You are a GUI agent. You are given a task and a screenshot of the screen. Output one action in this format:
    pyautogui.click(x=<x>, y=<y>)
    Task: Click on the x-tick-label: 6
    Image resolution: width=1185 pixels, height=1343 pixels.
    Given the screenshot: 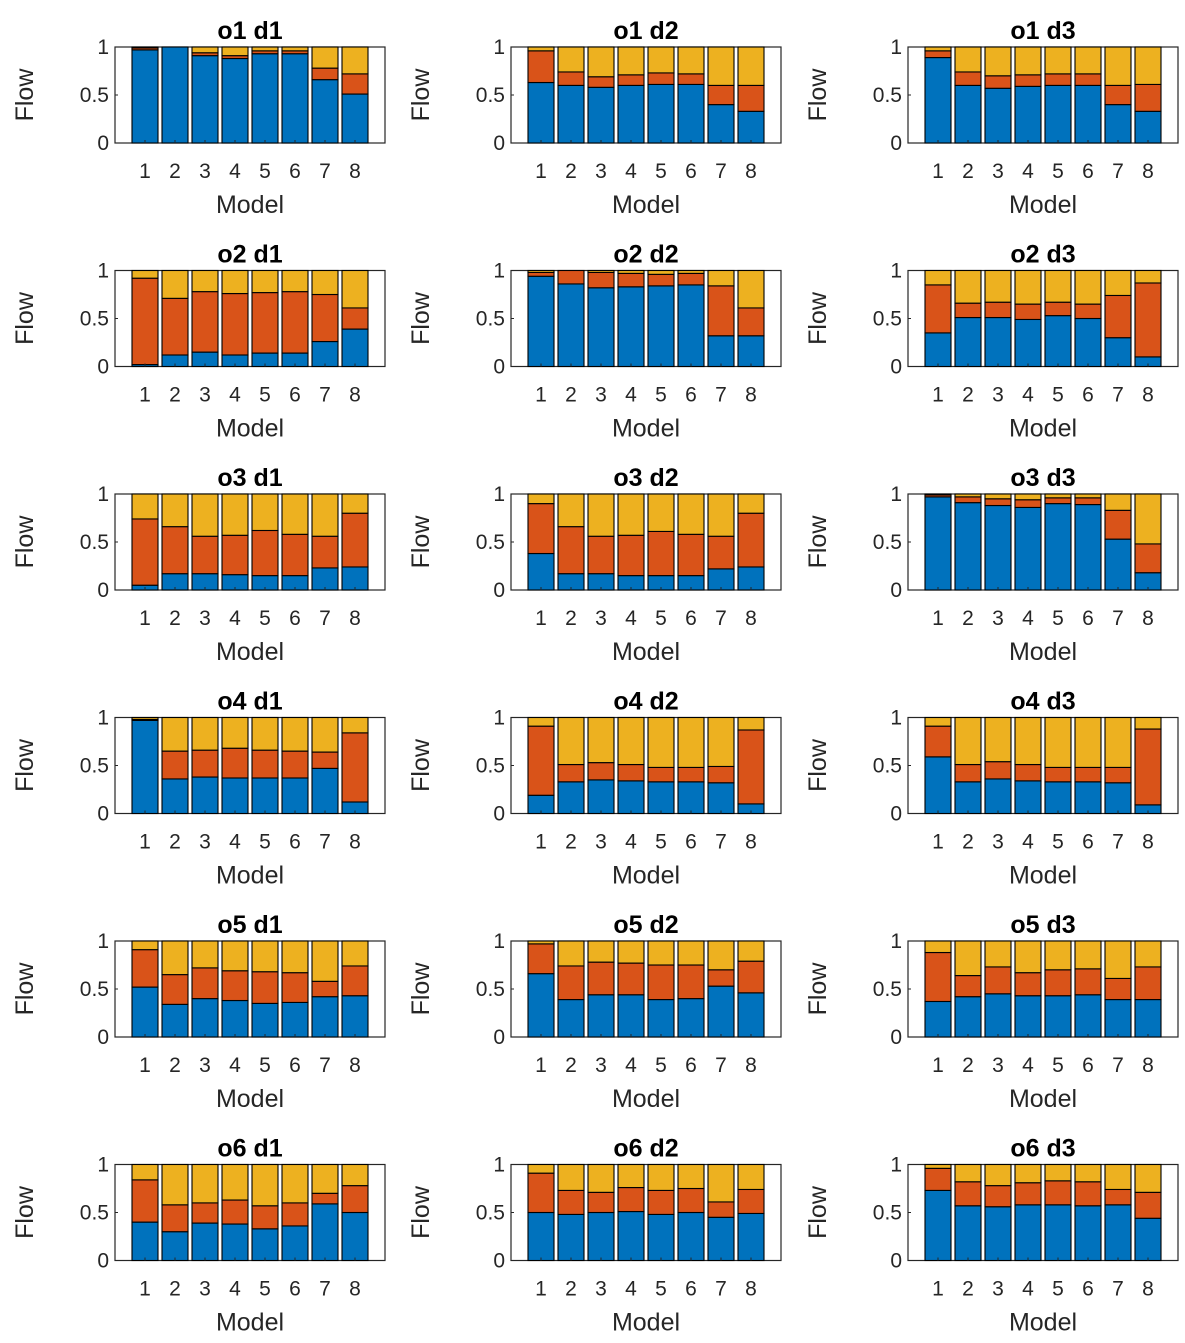 What is the action you would take?
    pyautogui.click(x=295, y=171)
    